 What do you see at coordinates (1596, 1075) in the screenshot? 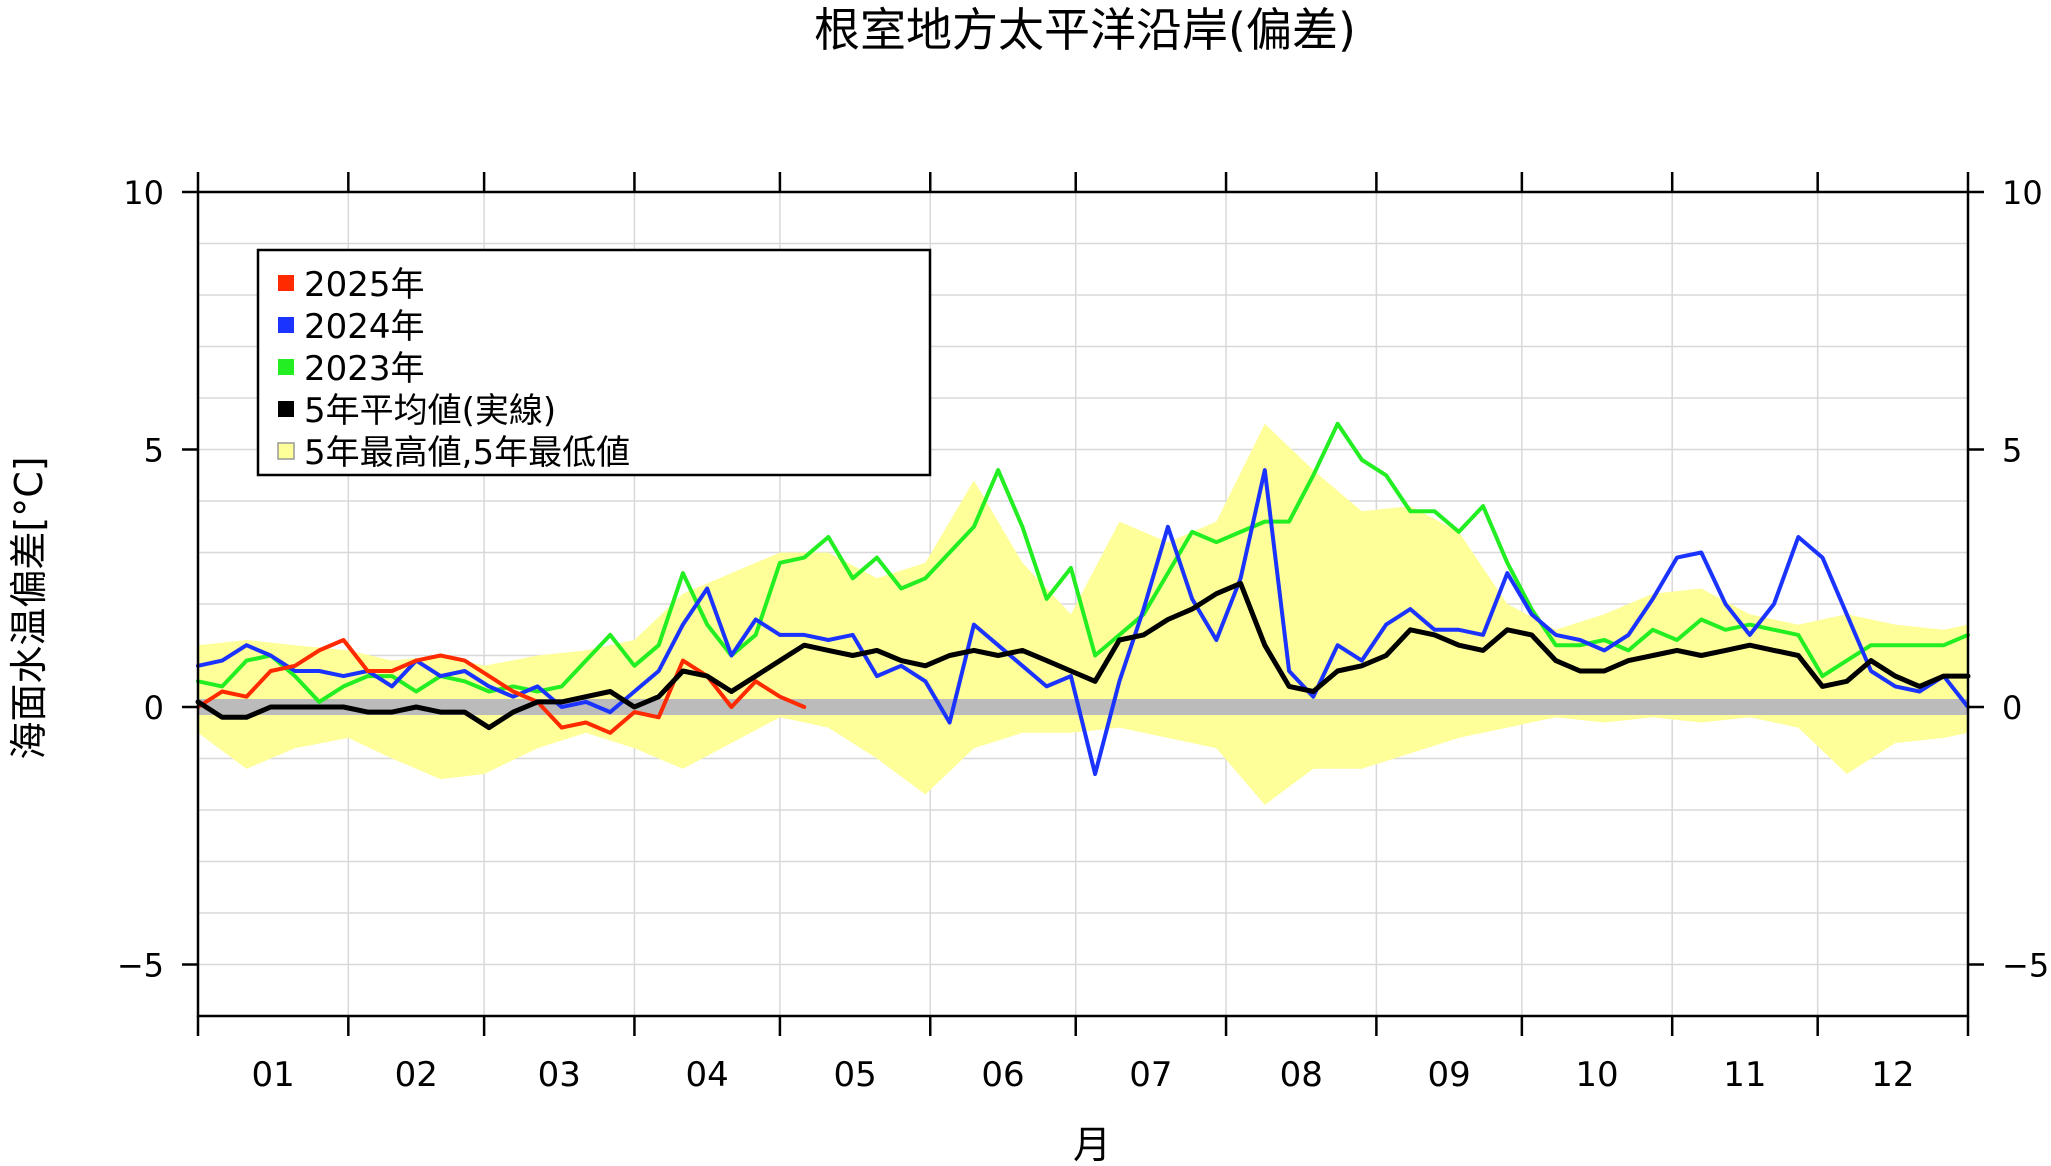
I see `x-tick-label: 10` at bounding box center [1596, 1075].